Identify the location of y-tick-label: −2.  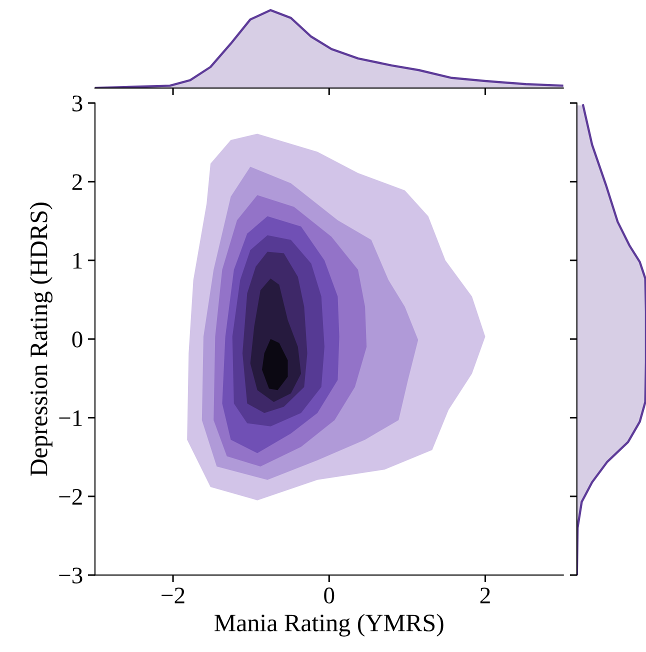
(70, 496).